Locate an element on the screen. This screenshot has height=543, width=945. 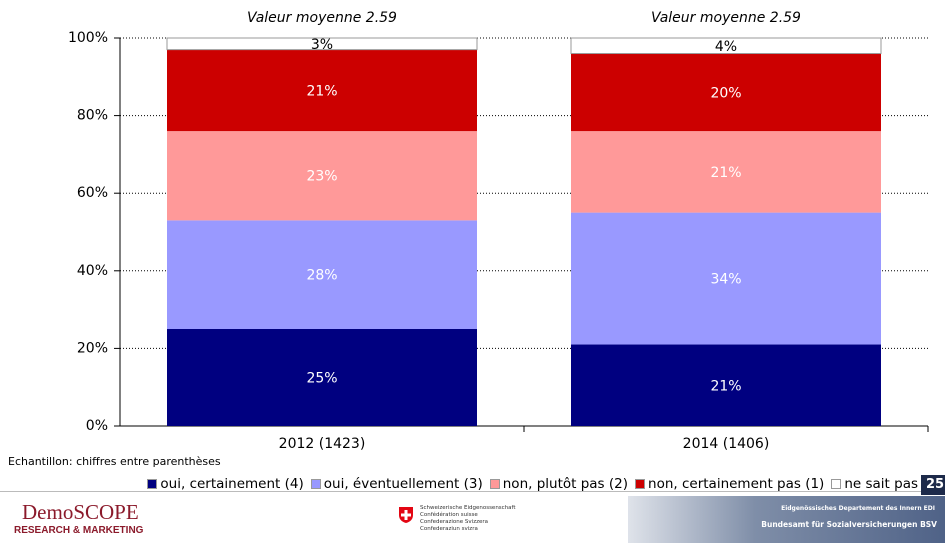
legend-item: ne sait pas is located at coordinates (874, 484).